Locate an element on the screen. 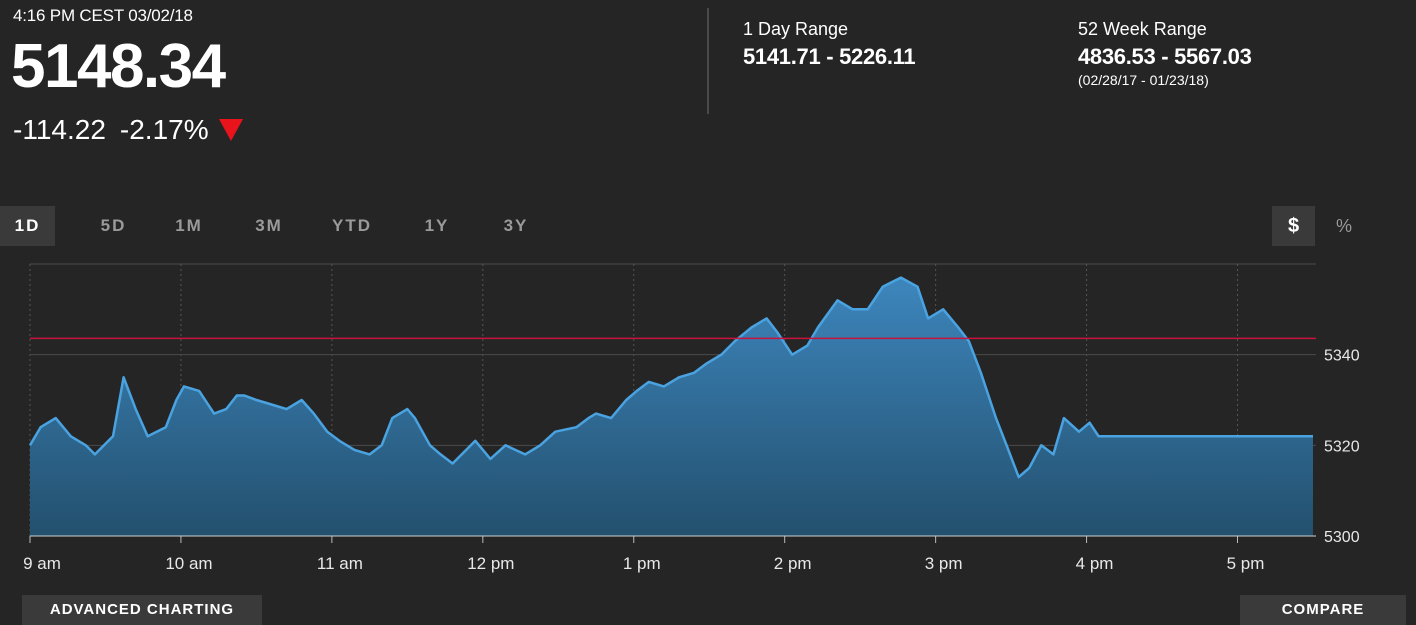 The image size is (1416, 625). week-range-value: 4836.53 - 5567.03 is located at coordinates (1165, 56).